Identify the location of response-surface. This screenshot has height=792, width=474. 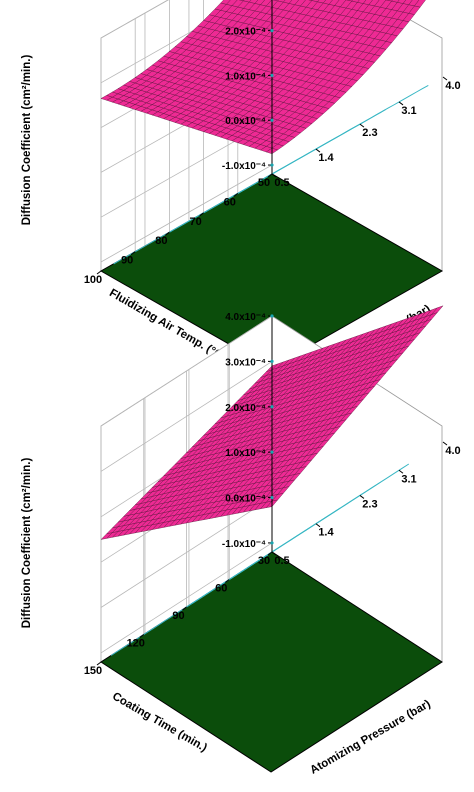
(263, 77).